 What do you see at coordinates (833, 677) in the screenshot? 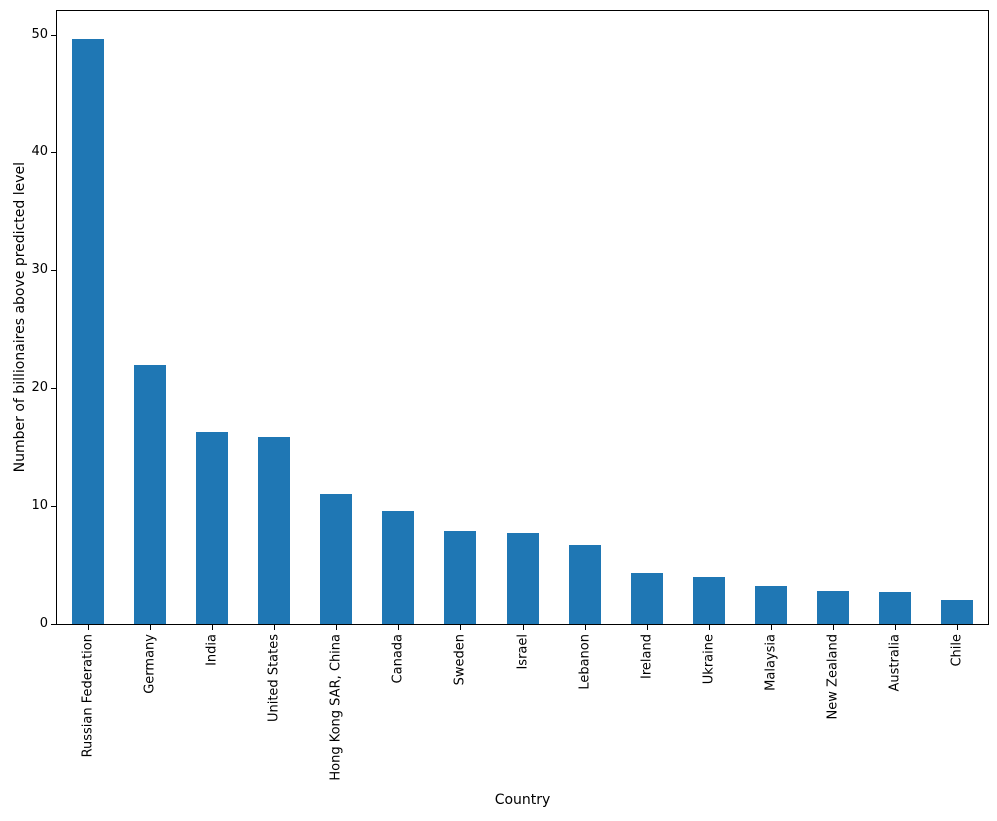
I see `x-tick-label-new-zealand: New Zealand` at bounding box center [833, 677].